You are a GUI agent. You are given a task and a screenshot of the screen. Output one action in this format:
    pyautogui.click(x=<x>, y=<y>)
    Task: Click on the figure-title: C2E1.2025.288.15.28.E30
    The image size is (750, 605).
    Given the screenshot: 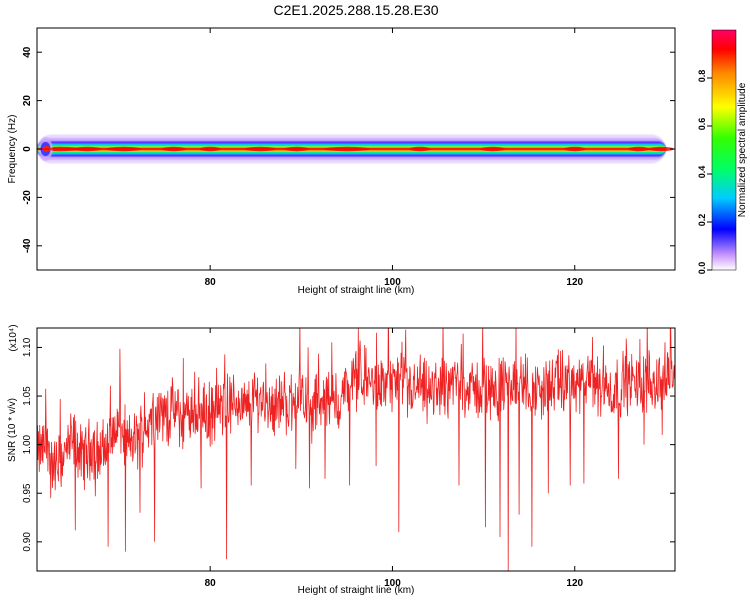 What is the action you would take?
    pyautogui.click(x=355, y=10)
    